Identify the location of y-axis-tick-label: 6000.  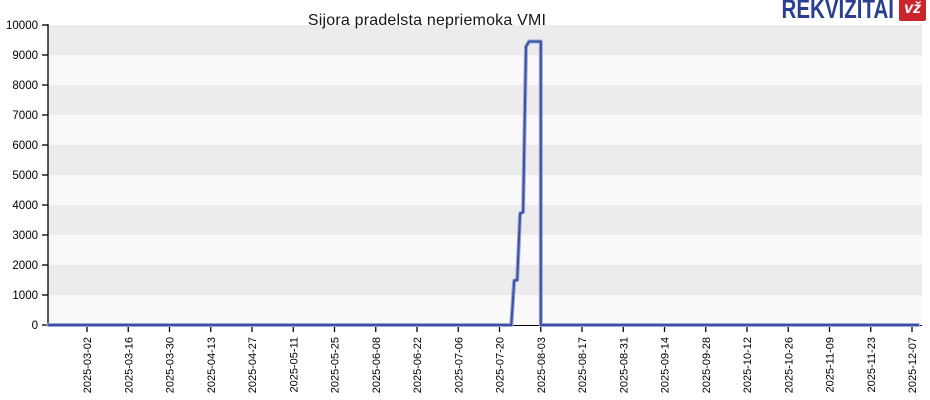
(25, 146).